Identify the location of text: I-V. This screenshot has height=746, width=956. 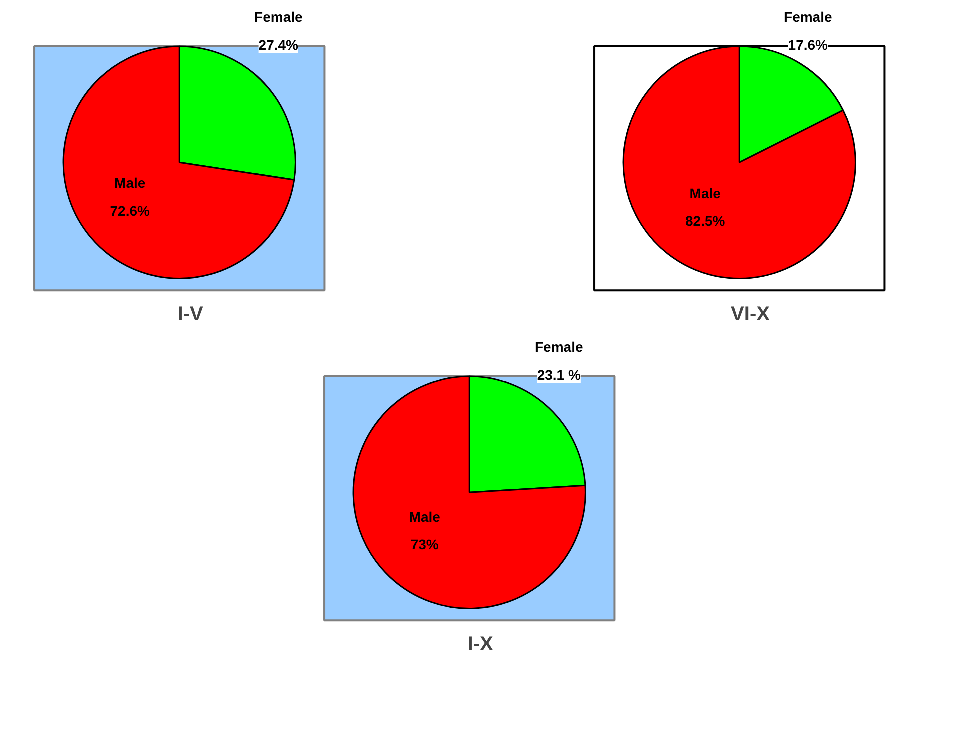
(191, 315).